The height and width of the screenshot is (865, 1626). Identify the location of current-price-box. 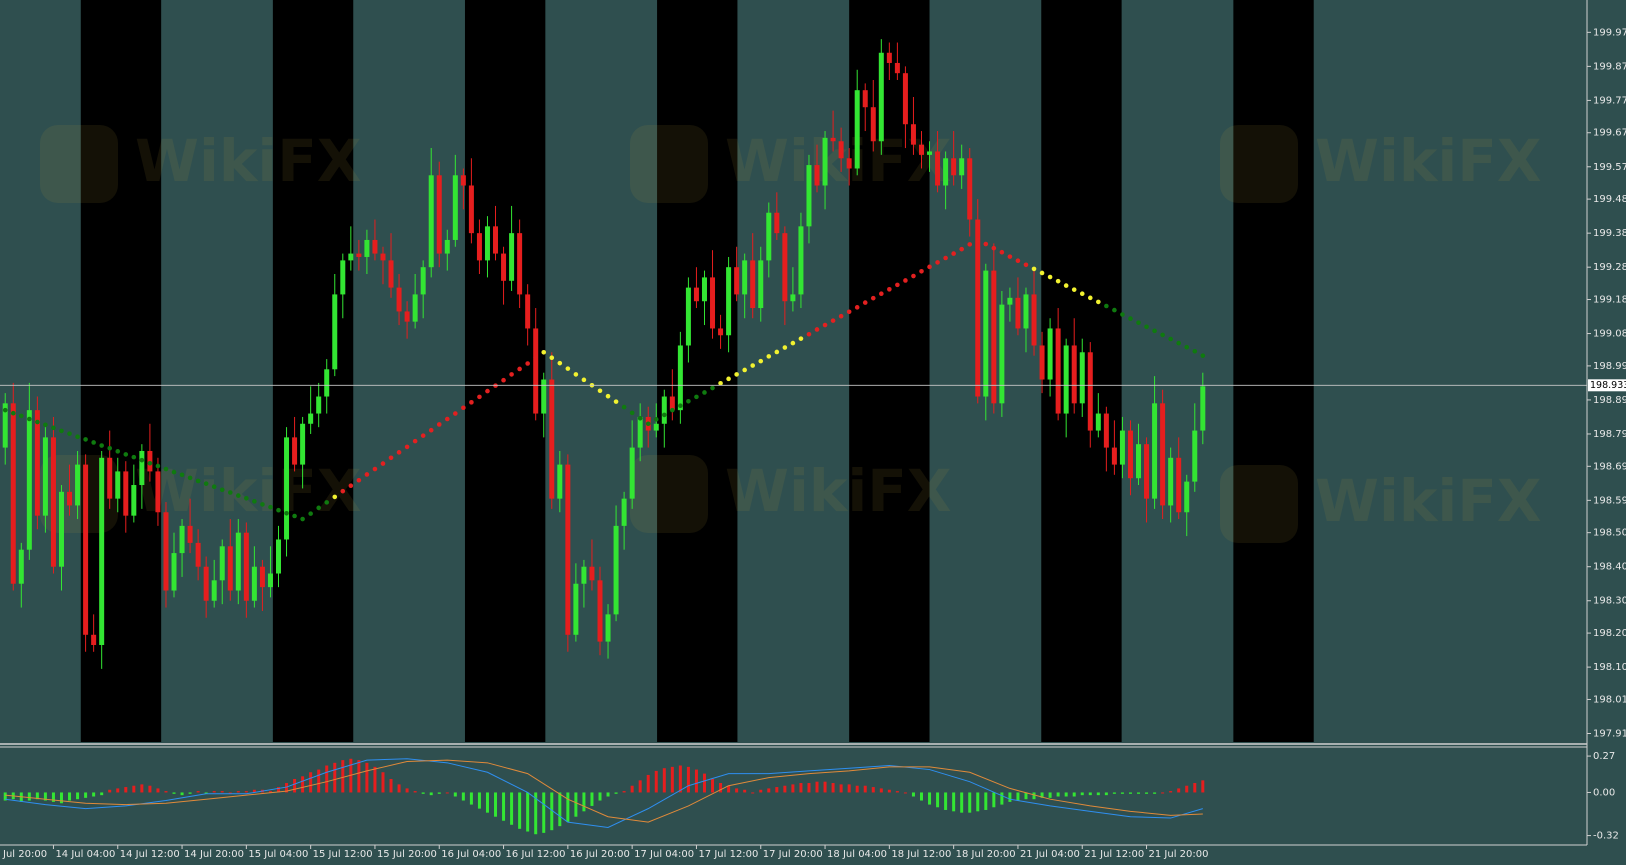
(1607, 385).